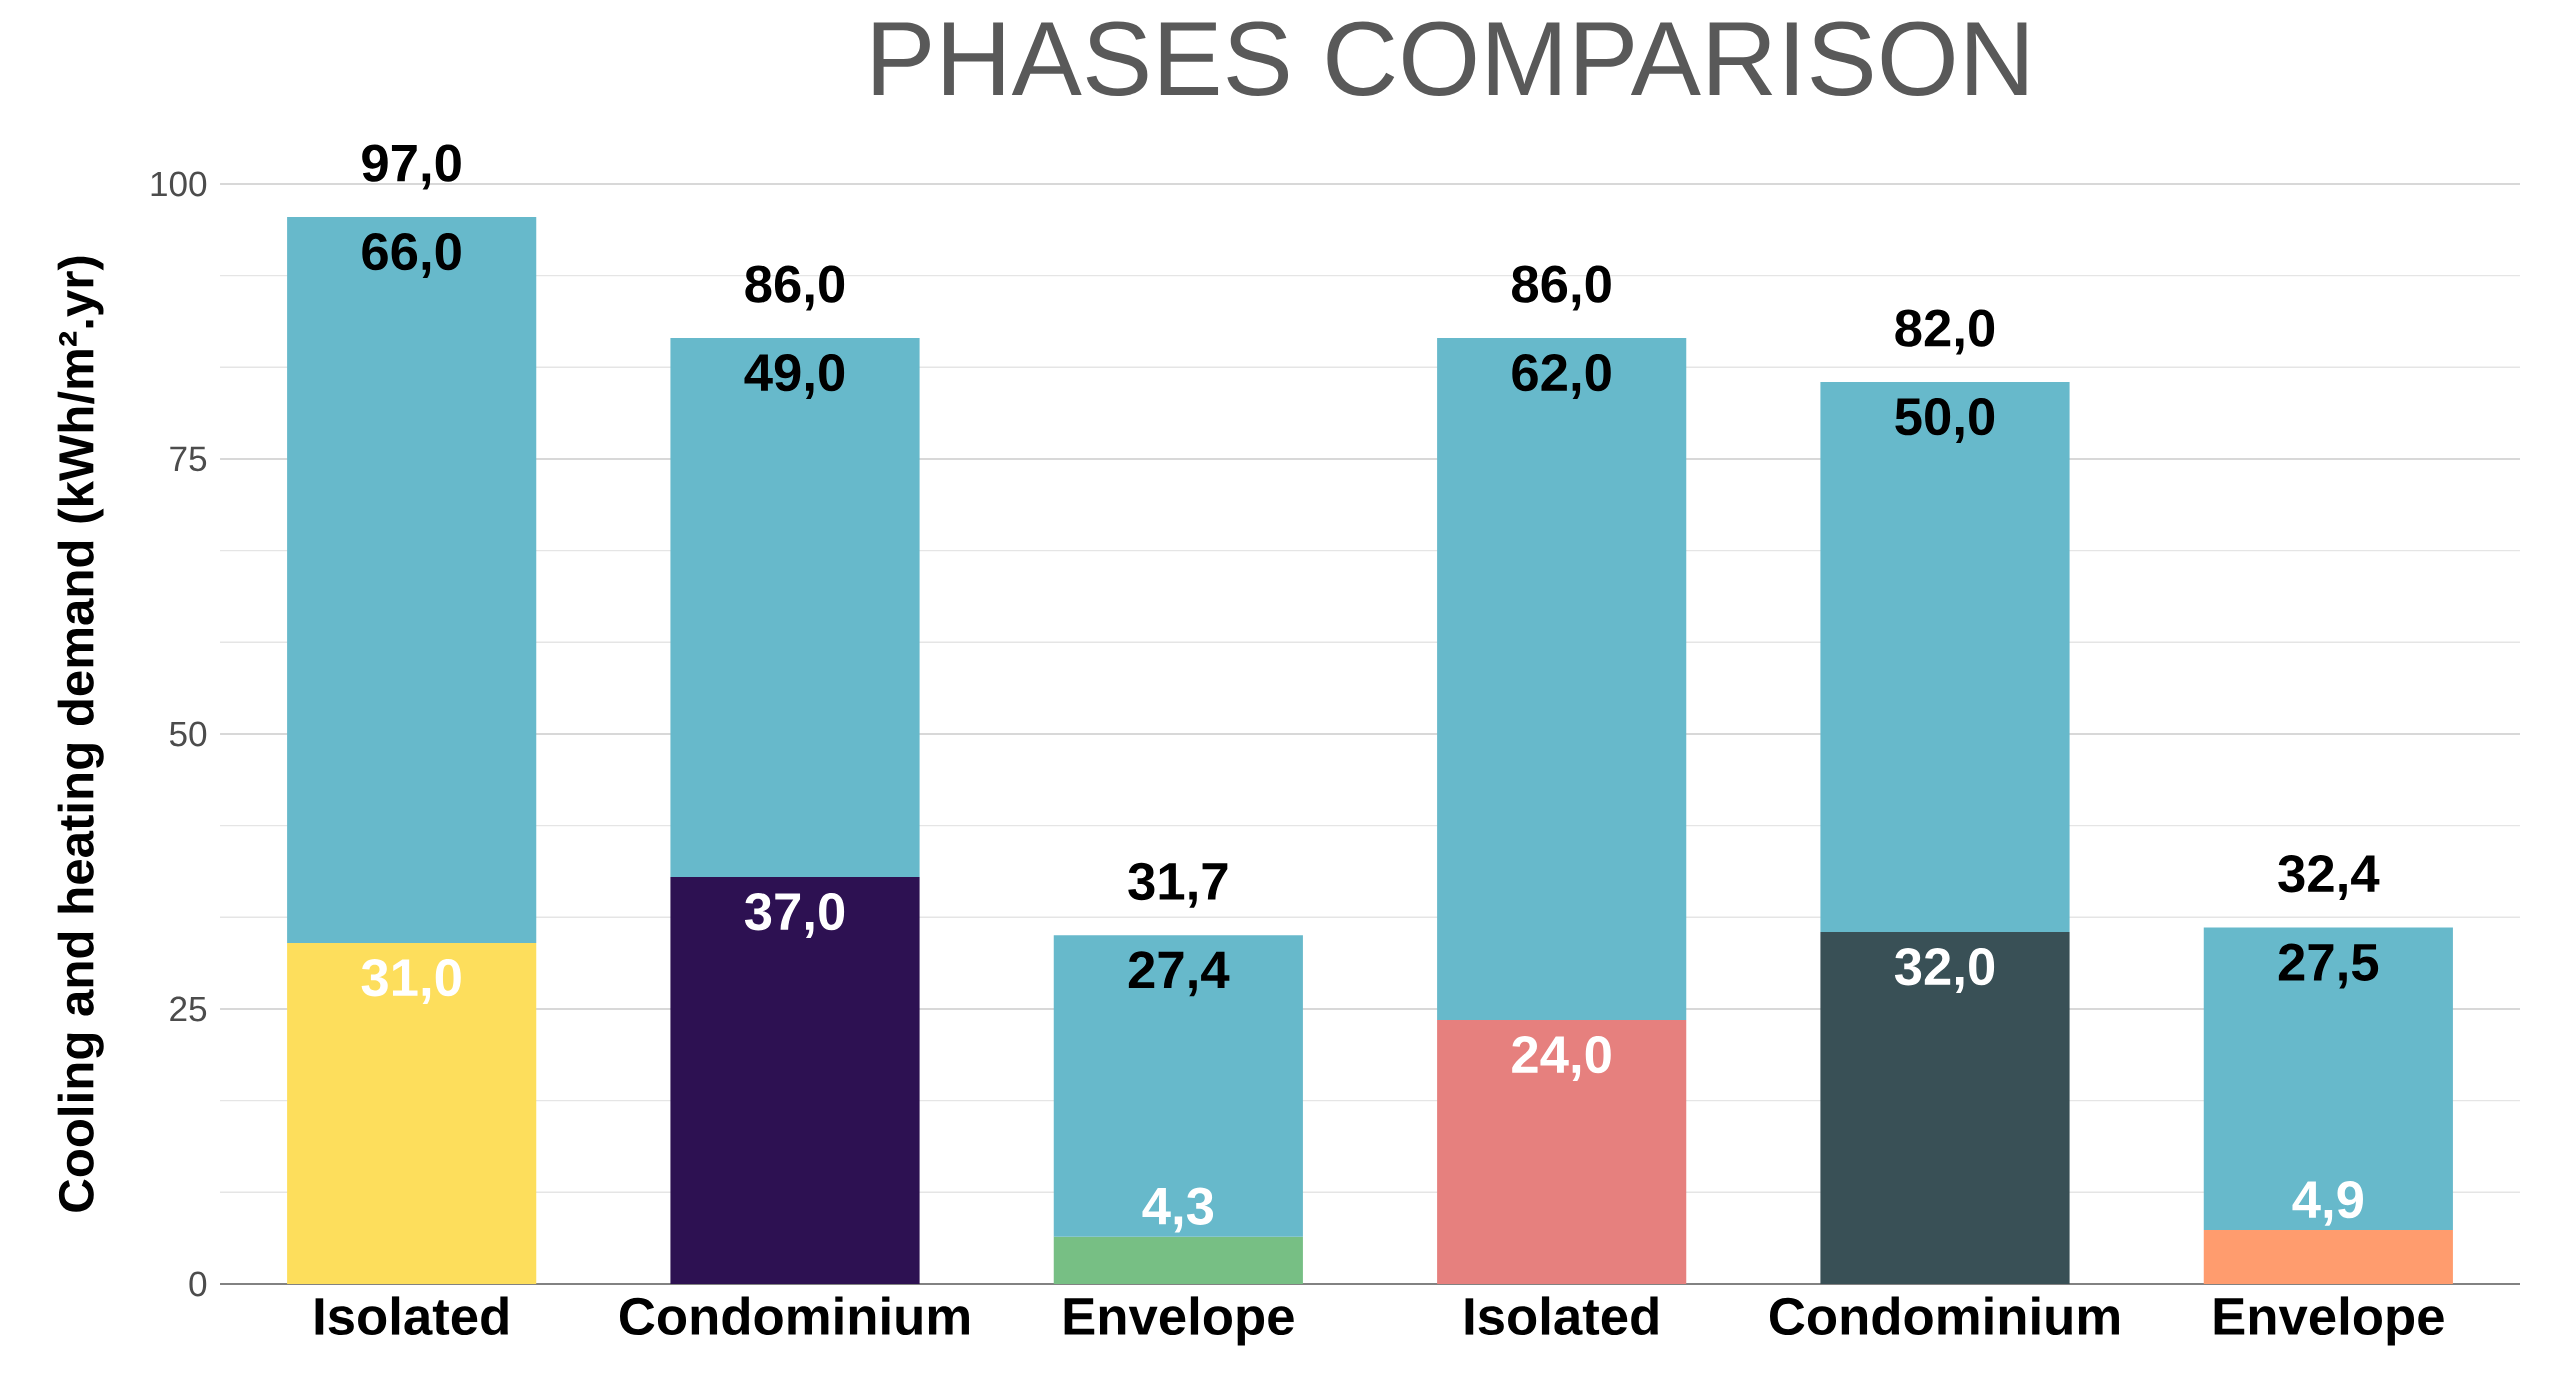 The height and width of the screenshot is (1374, 2551). Describe the element at coordinates (411, 255) in the screenshot. I see `data-label: 66,0` at that location.